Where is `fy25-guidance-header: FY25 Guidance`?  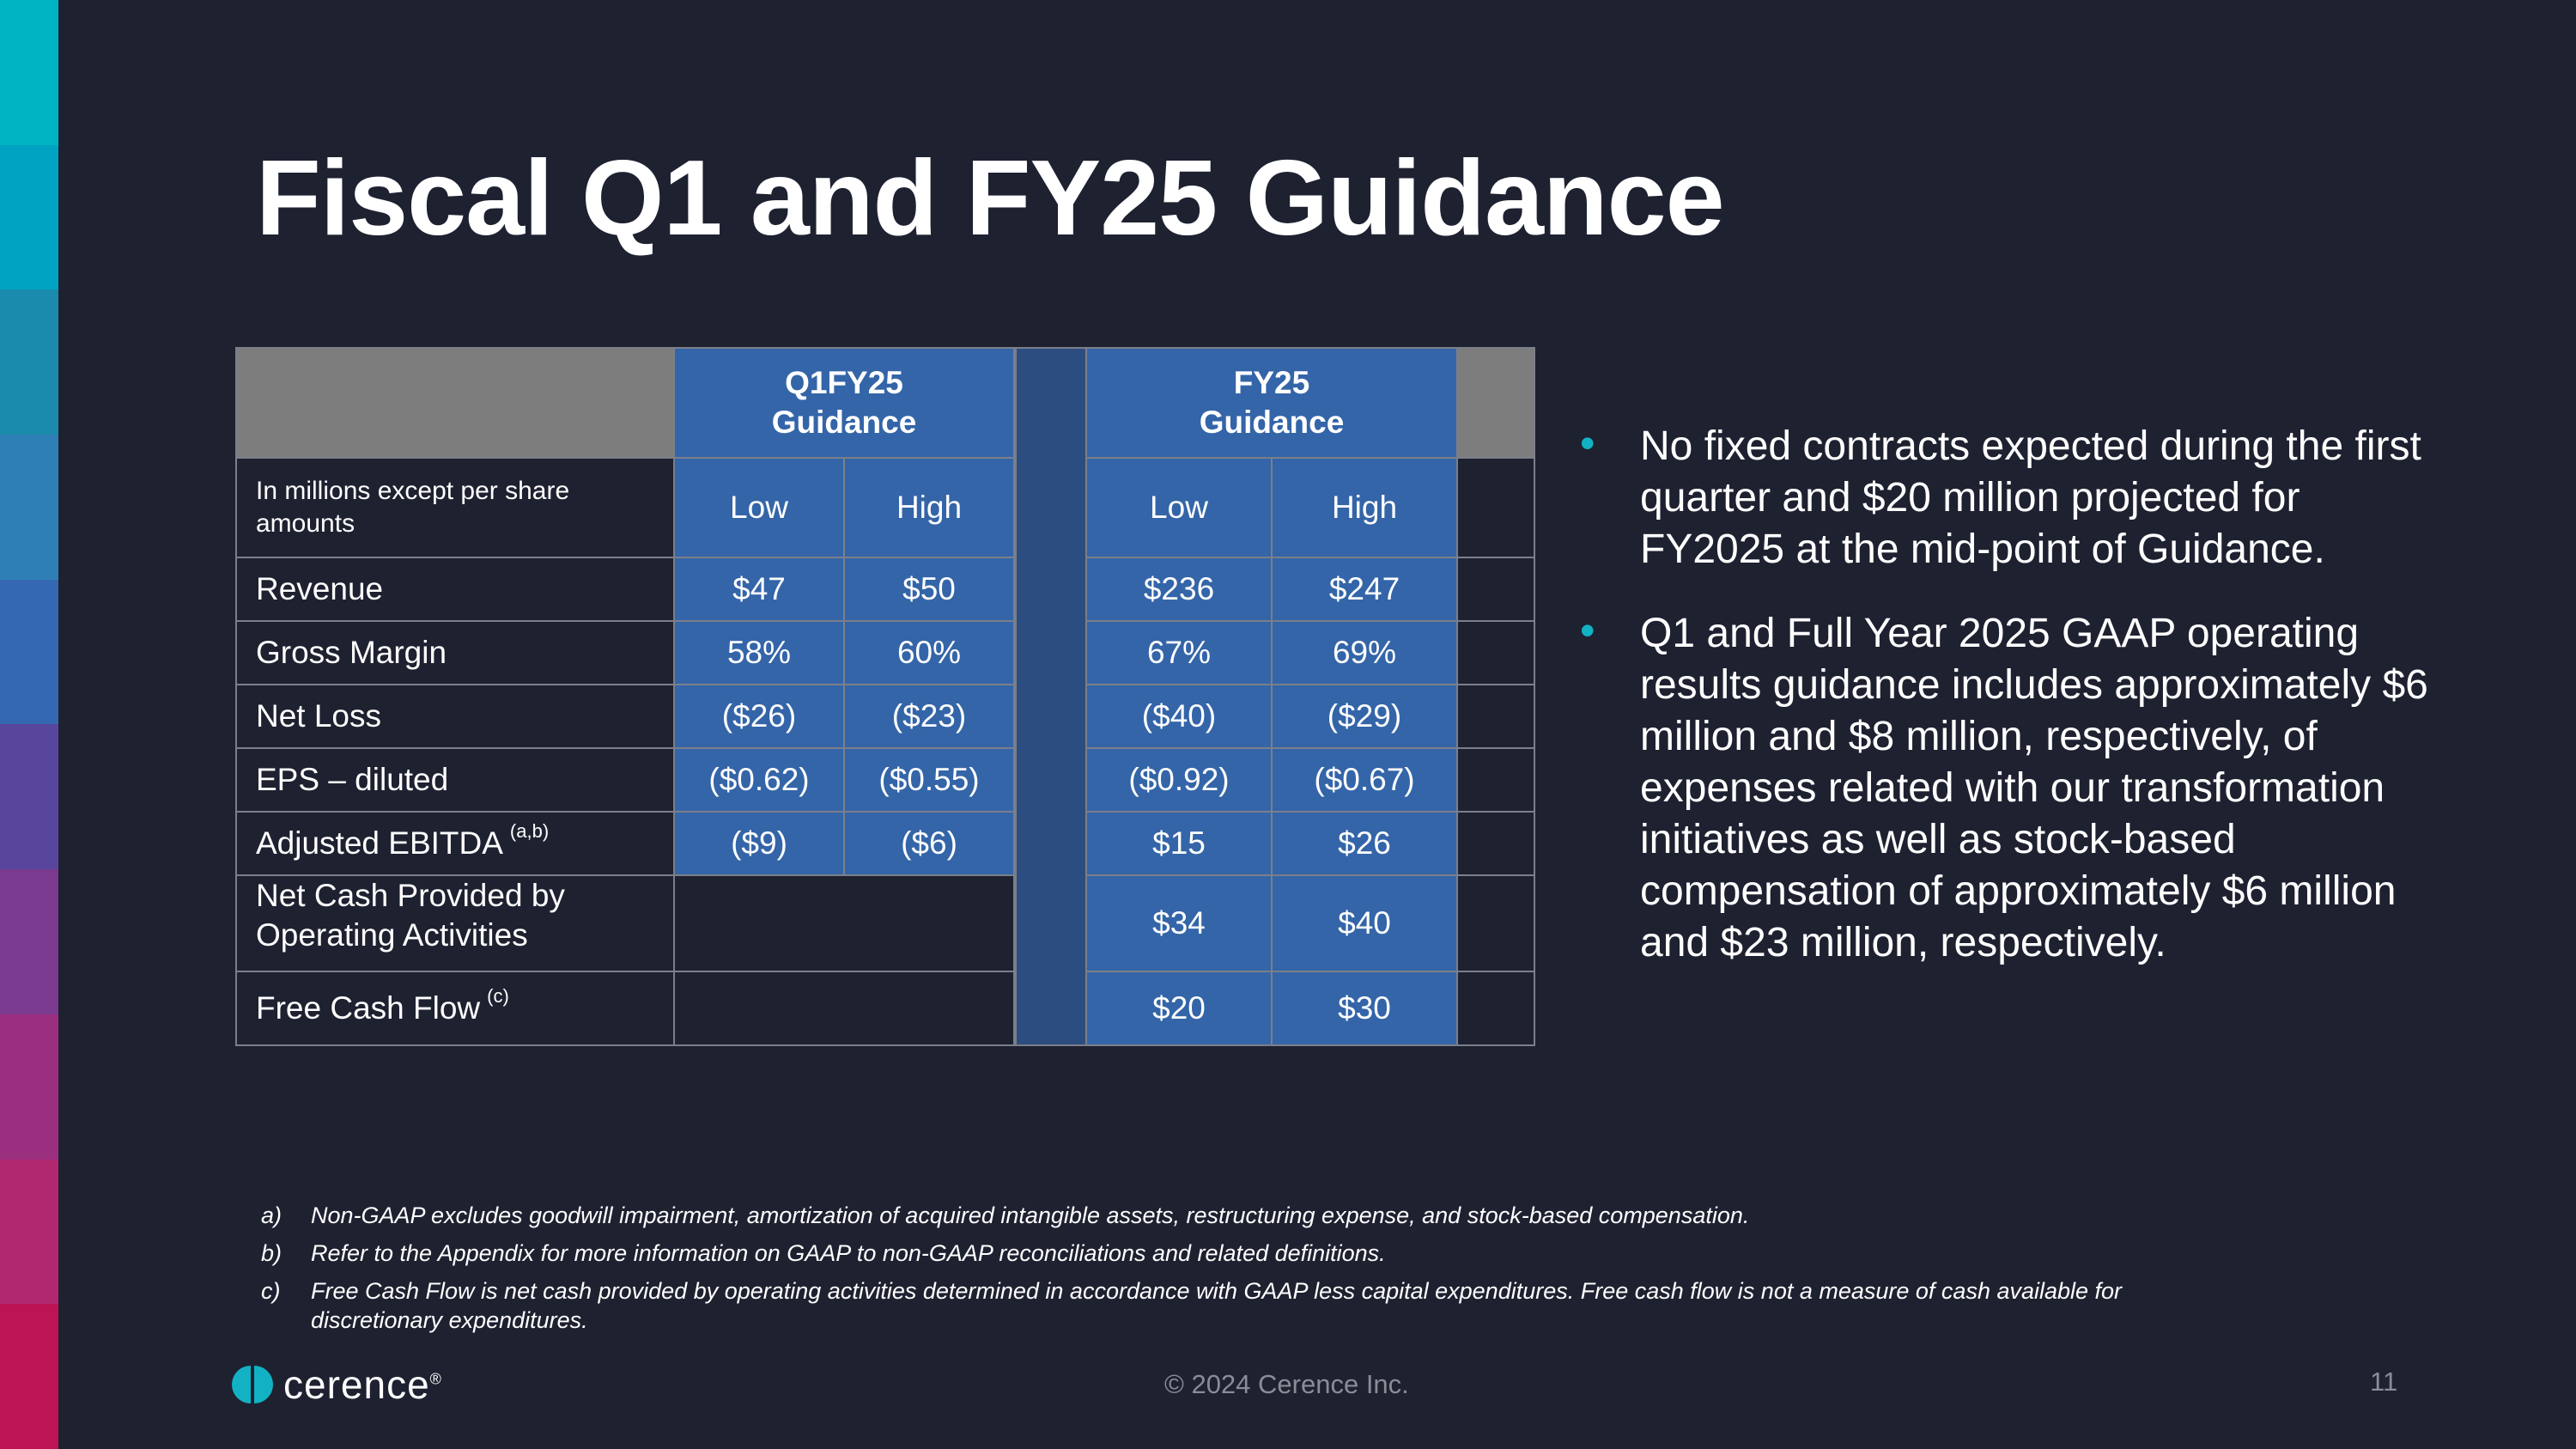
fy25-guidance-header: FY25 Guidance is located at coordinates (1272, 403).